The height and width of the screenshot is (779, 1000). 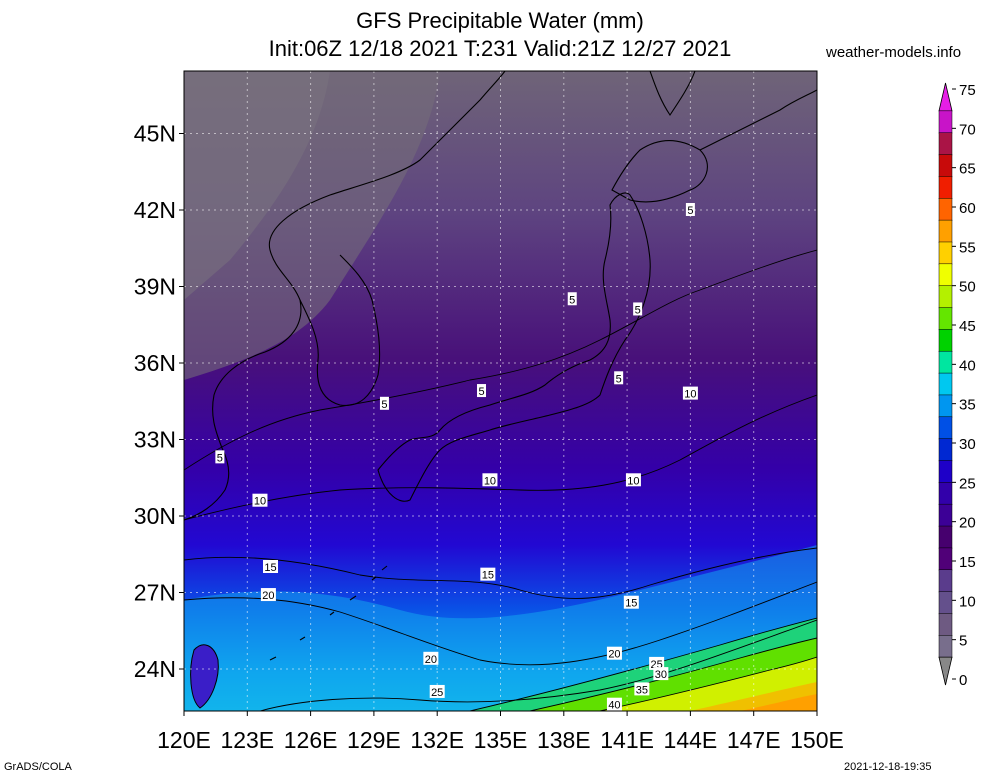 I want to click on footer-timestamp: 2021-12-18-19:35, so click(x=888, y=767).